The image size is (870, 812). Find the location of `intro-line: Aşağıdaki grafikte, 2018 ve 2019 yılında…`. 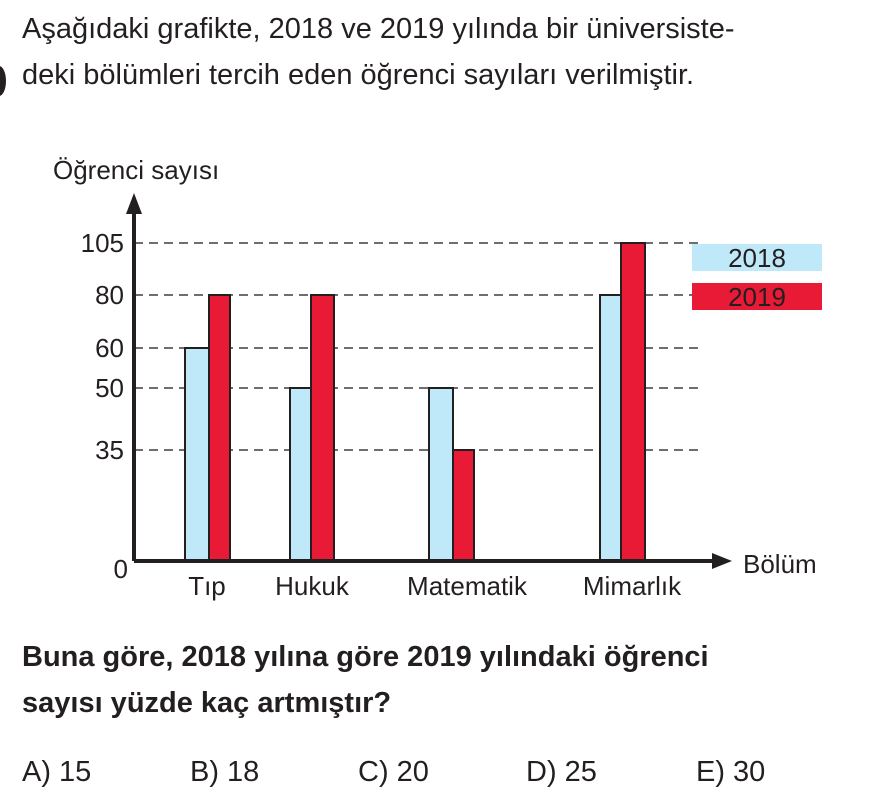

intro-line: Aşağıdaki grafikte, 2018 ve 2019 yılında… is located at coordinates (378, 29).